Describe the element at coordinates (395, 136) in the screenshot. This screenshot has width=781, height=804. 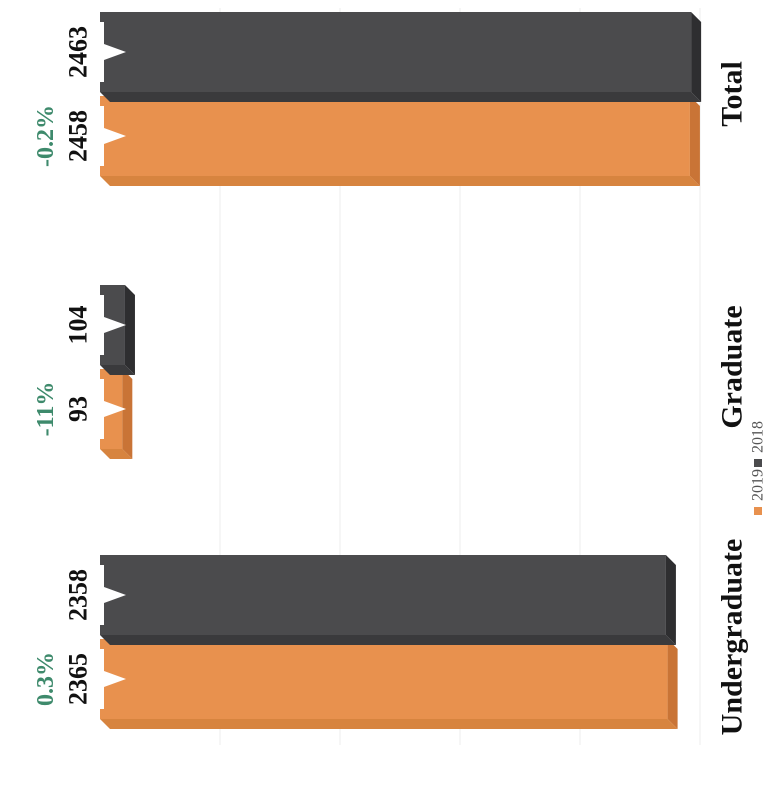
I see `bar-total-2019` at that location.